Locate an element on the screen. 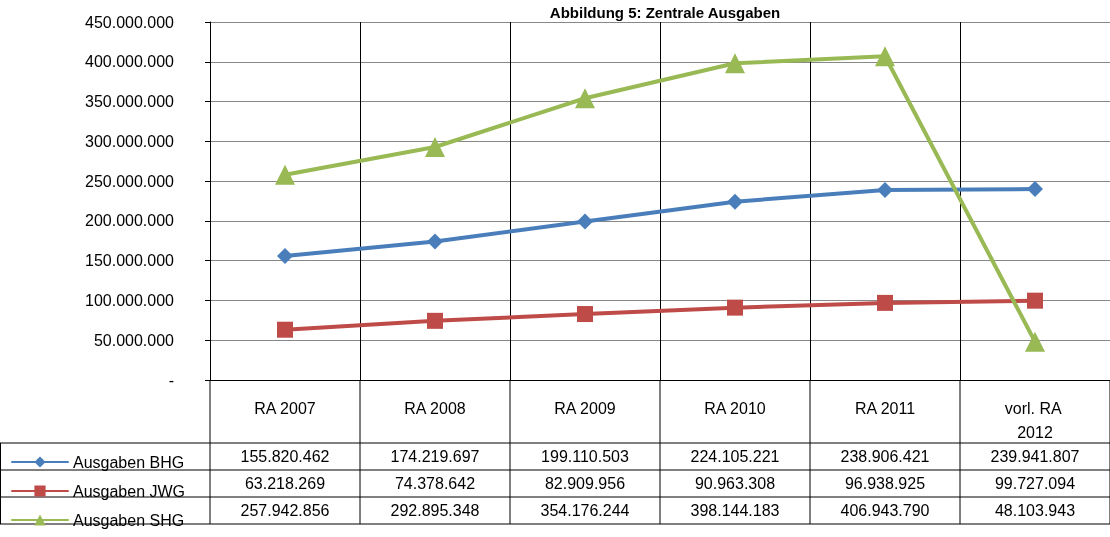 Image resolution: width=1110 pixels, height=537 pixels. data-label: 63.218.269 is located at coordinates (285, 483).